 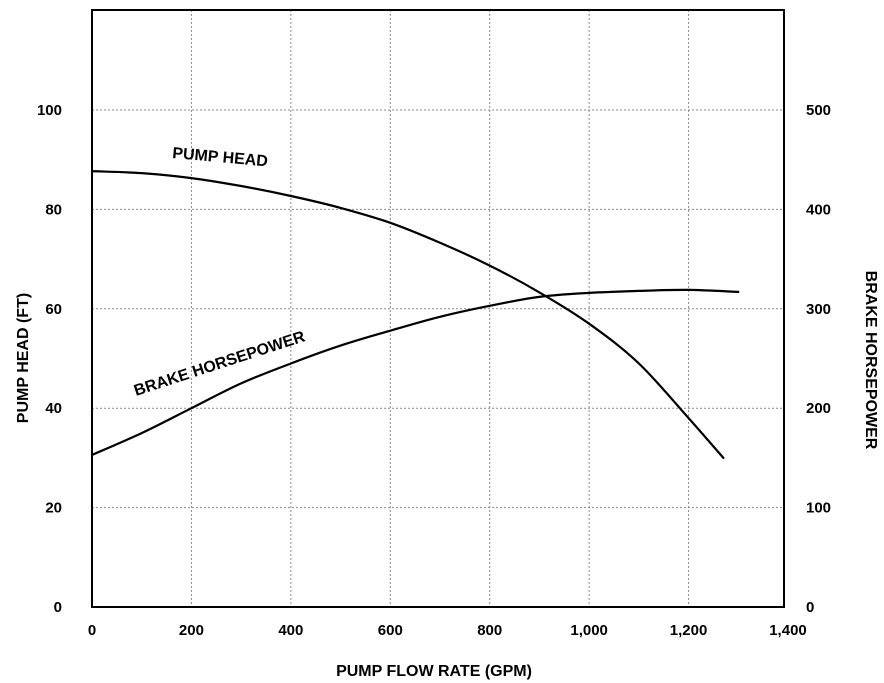 What do you see at coordinates (870, 360) in the screenshot?
I see `y2-axis-title: BRAKE HORSEPOWER` at bounding box center [870, 360].